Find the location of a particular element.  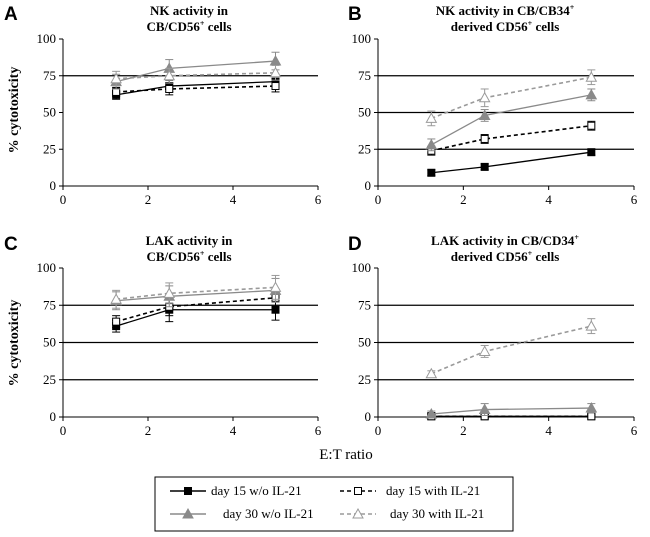

panel-a-series-d30_with is located at coordinates (196, 75).